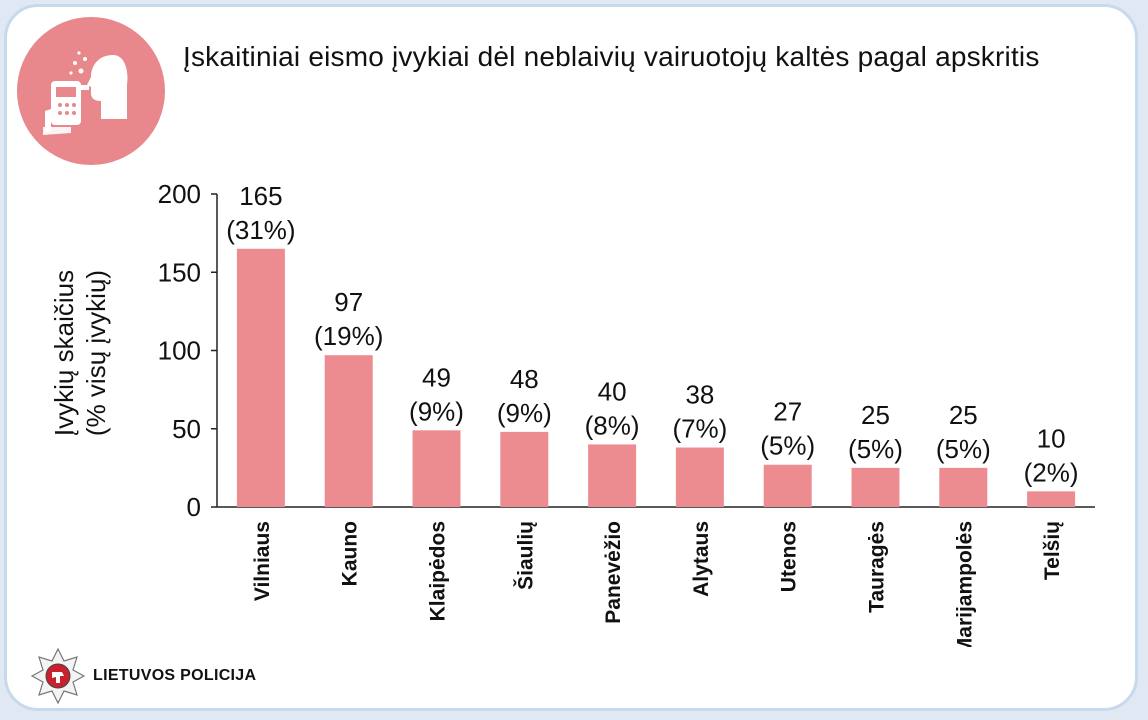 This screenshot has width=1148, height=720. What do you see at coordinates (436, 377) in the screenshot?
I see `data-label-value: 49` at bounding box center [436, 377].